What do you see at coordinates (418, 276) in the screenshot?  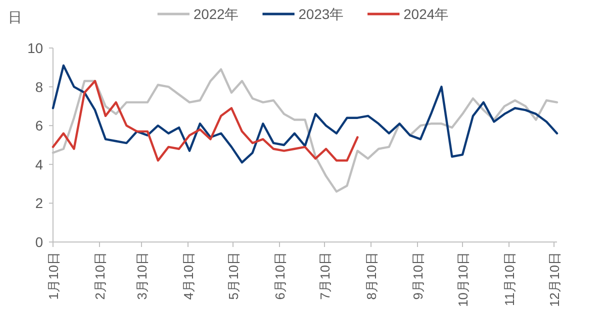 I see `x-tick-label: 9月10日` at bounding box center [418, 276].